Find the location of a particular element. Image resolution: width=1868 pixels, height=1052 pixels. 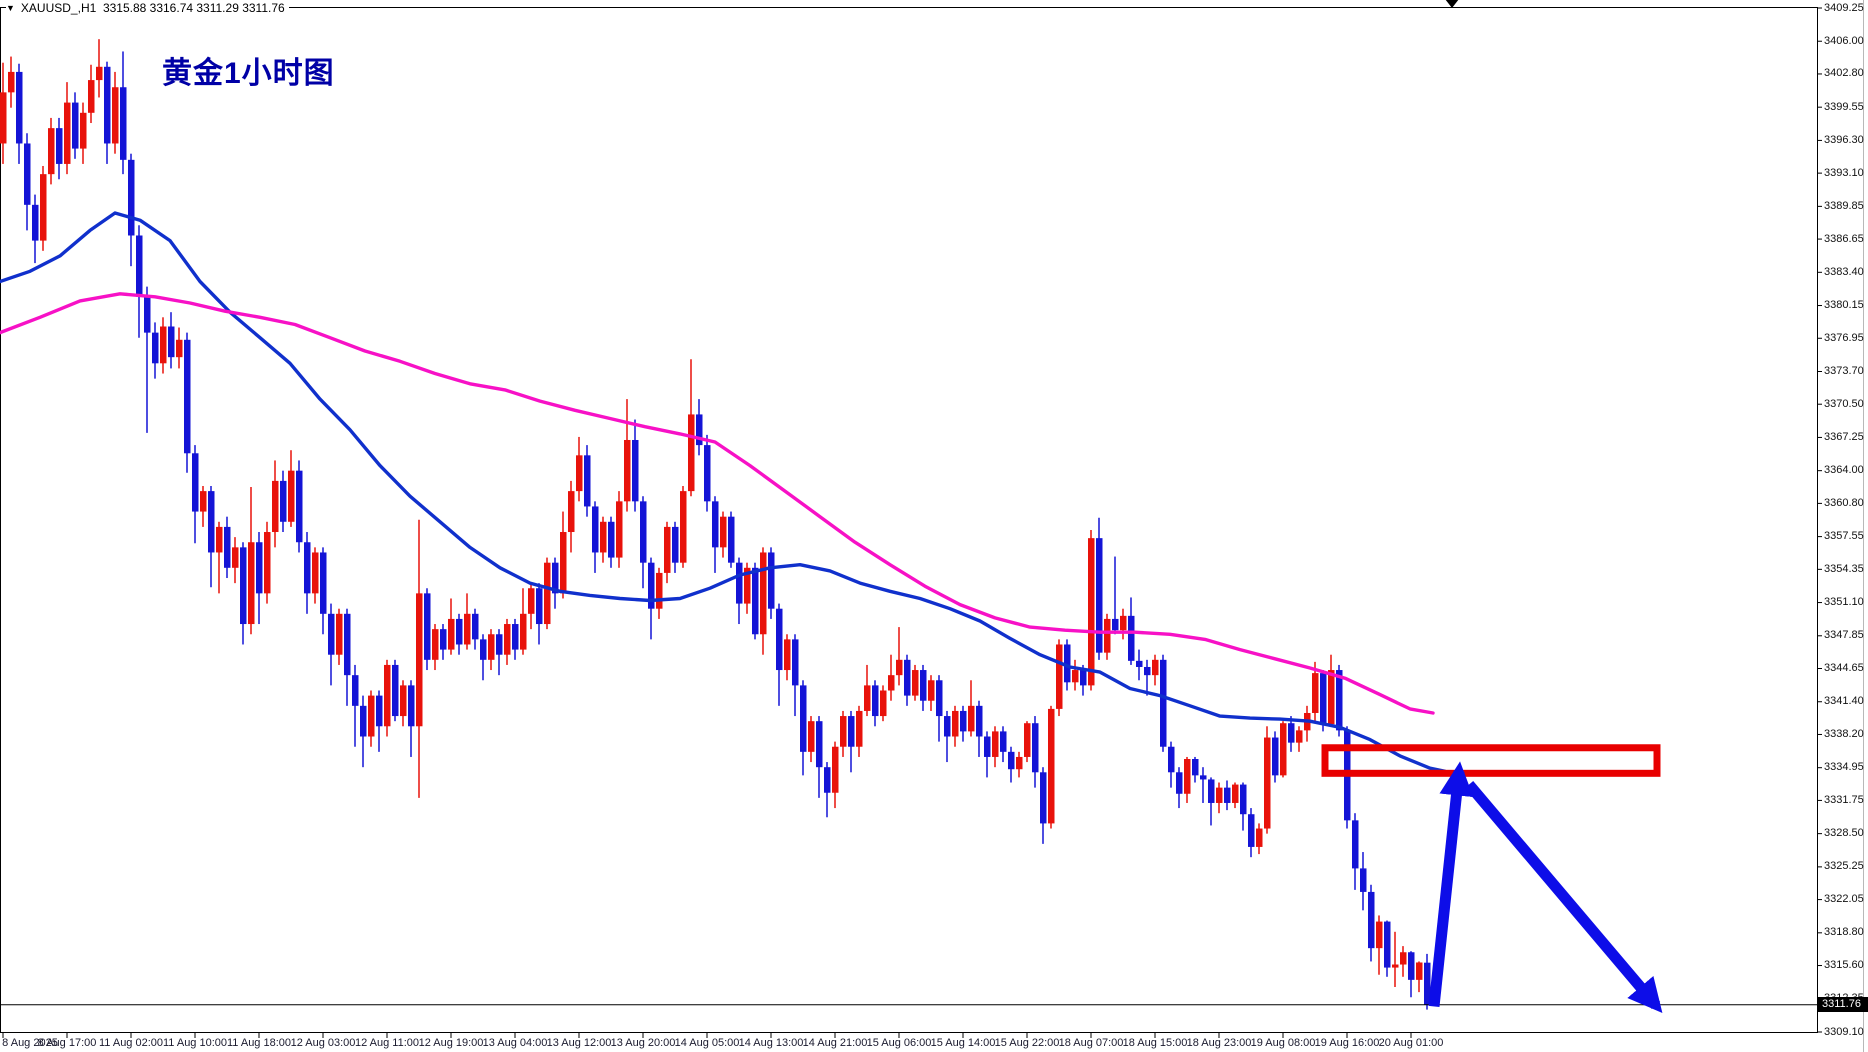

price-tick-label: 3318.80 is located at coordinates (1844, 932).